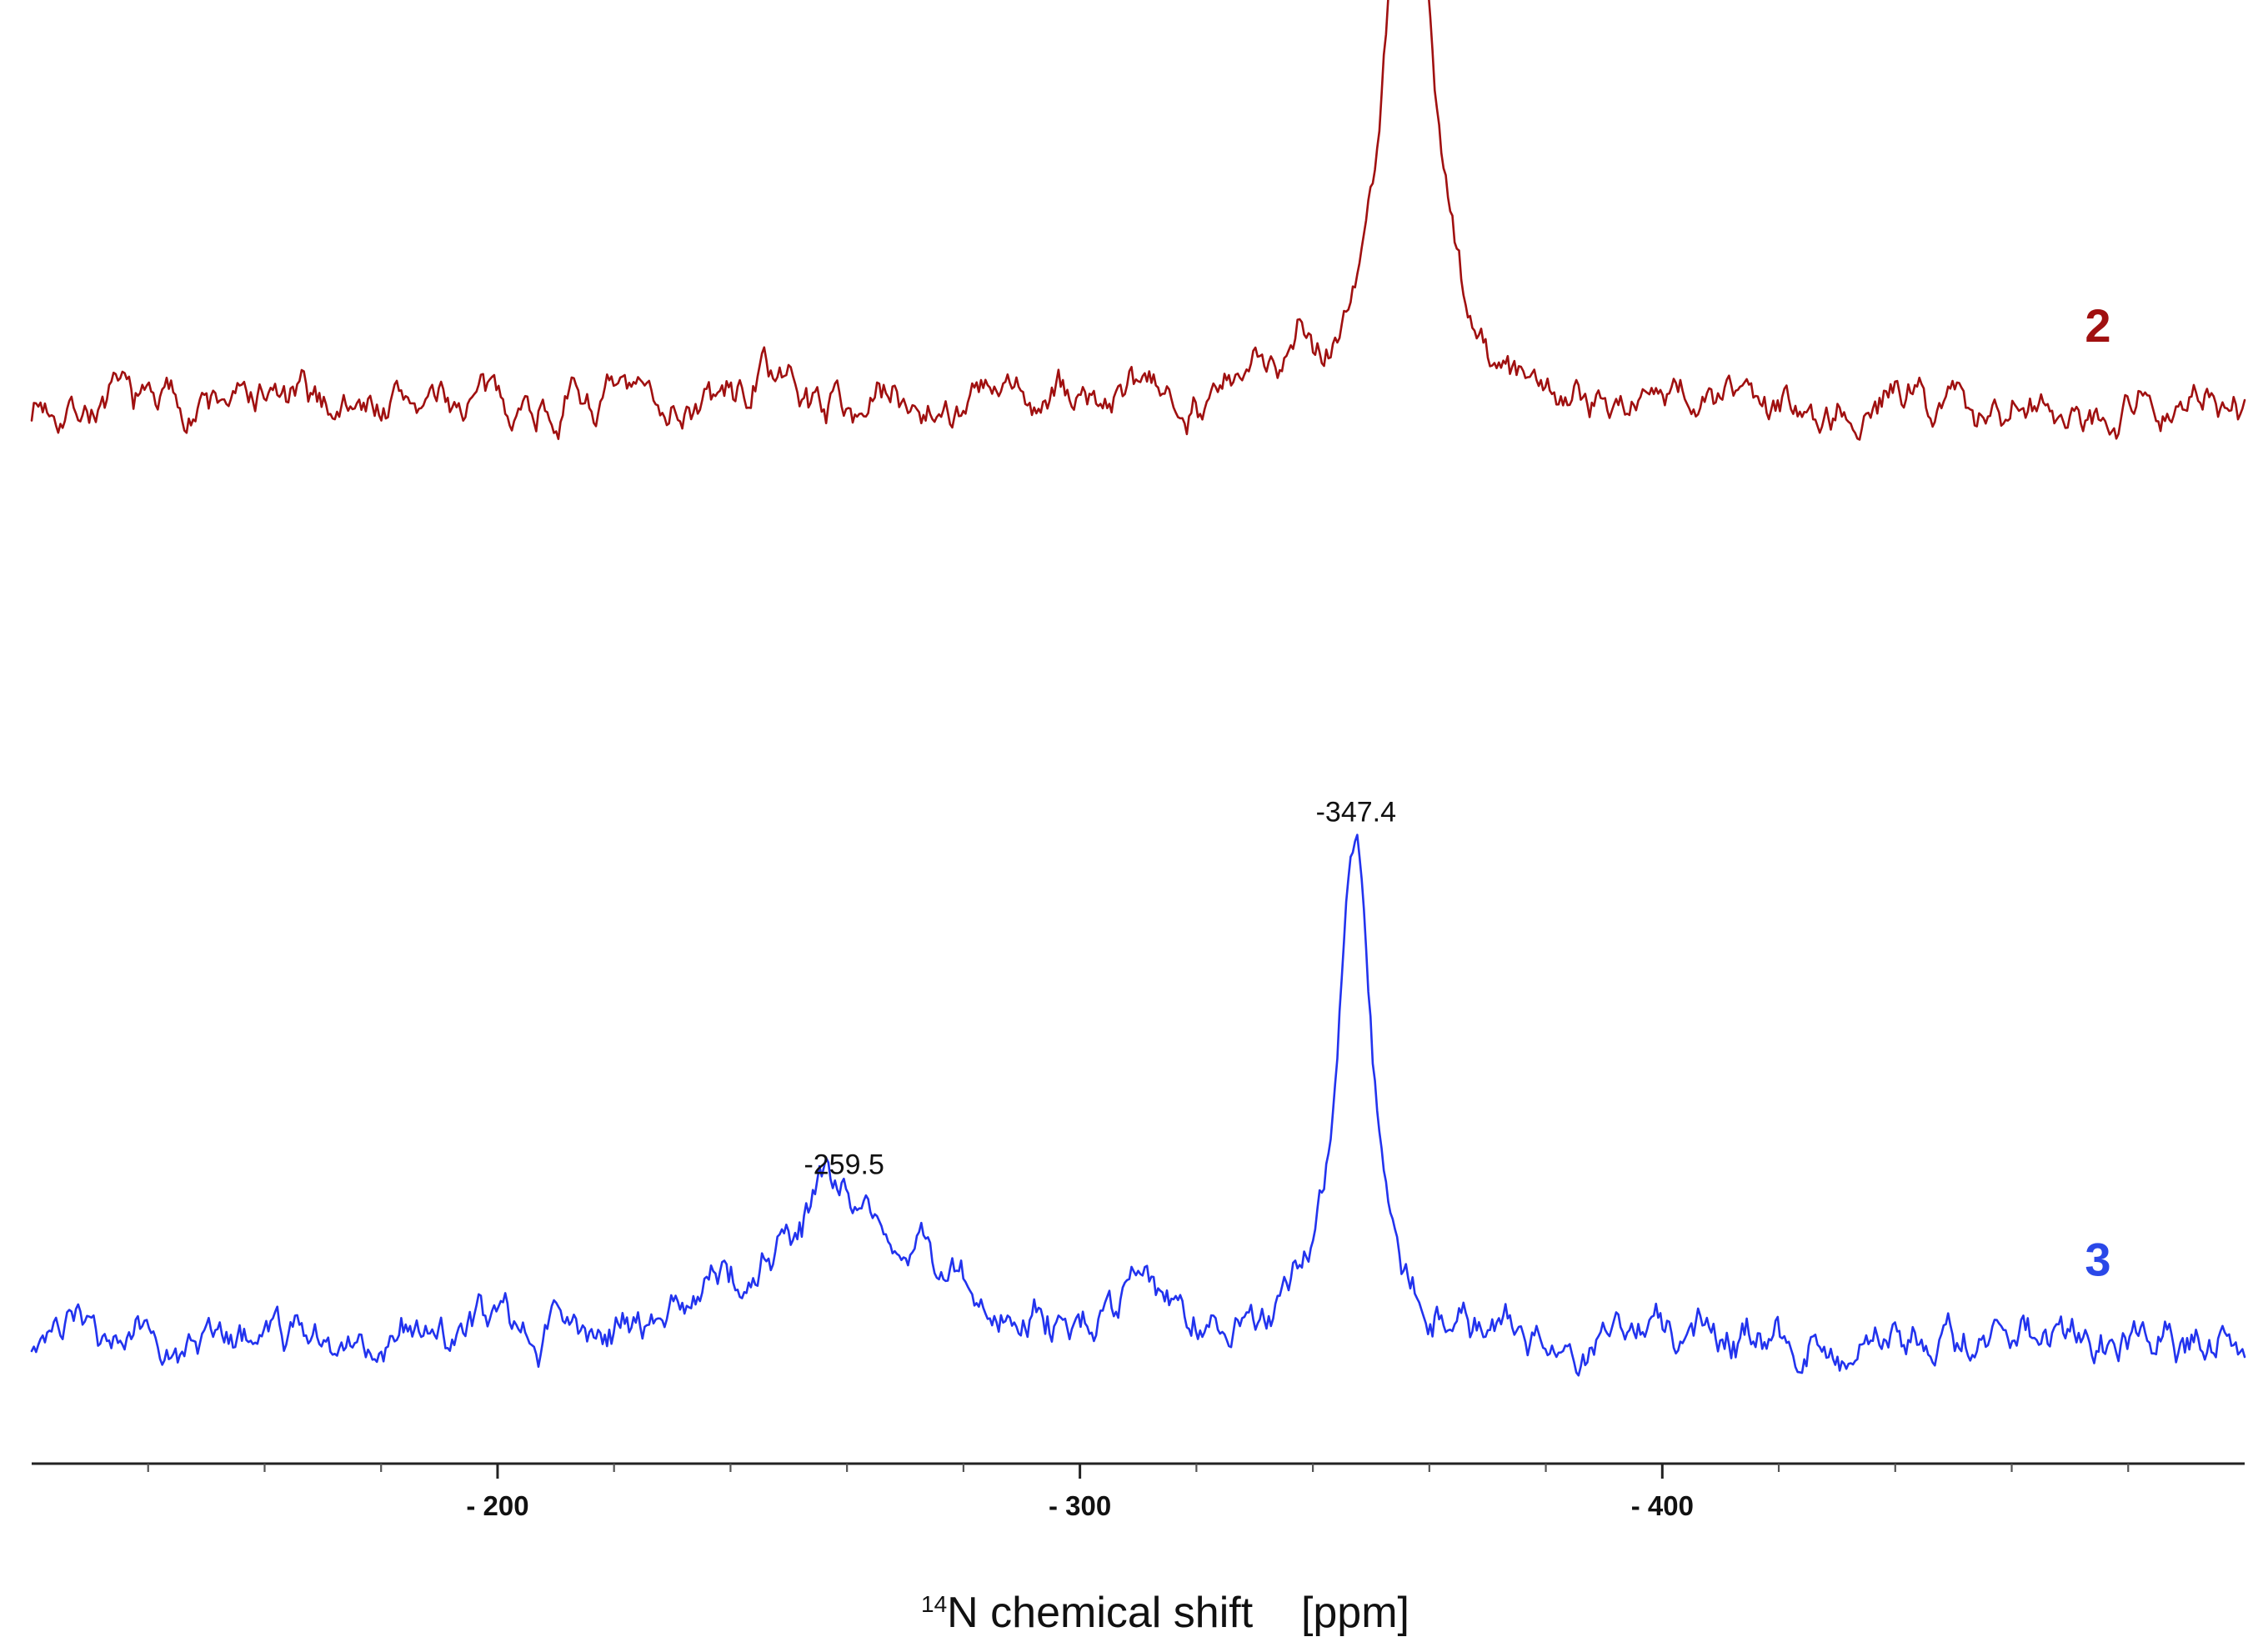  I want to click on major-tick-group, so click(1080, 1471).